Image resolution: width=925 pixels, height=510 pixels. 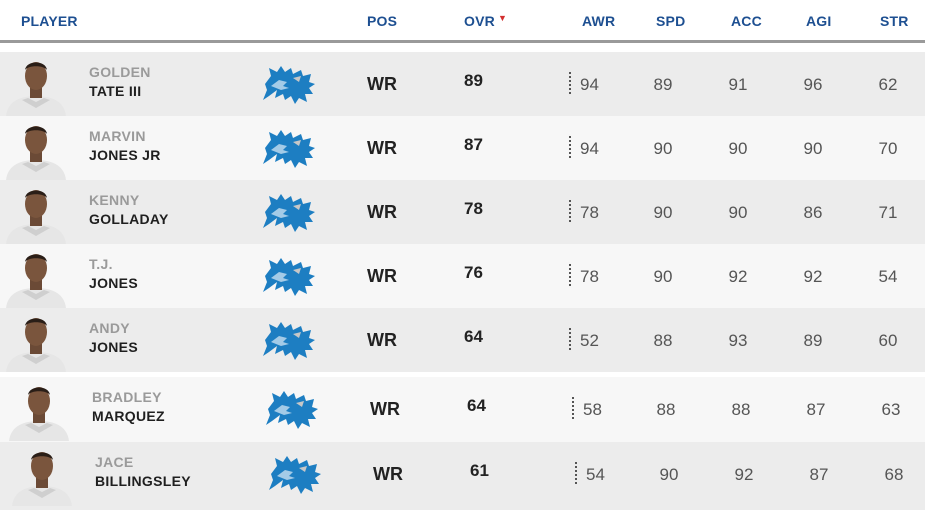 What do you see at coordinates (888, 84) in the screenshot?
I see `player-str: 62` at bounding box center [888, 84].